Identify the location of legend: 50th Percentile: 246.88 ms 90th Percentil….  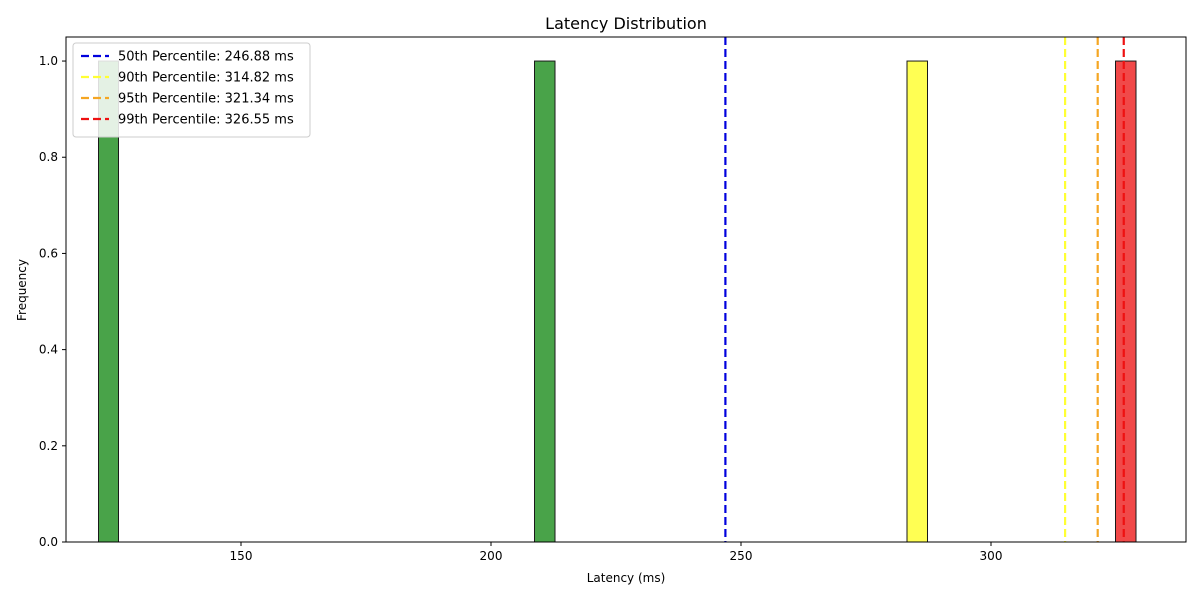
(191, 90).